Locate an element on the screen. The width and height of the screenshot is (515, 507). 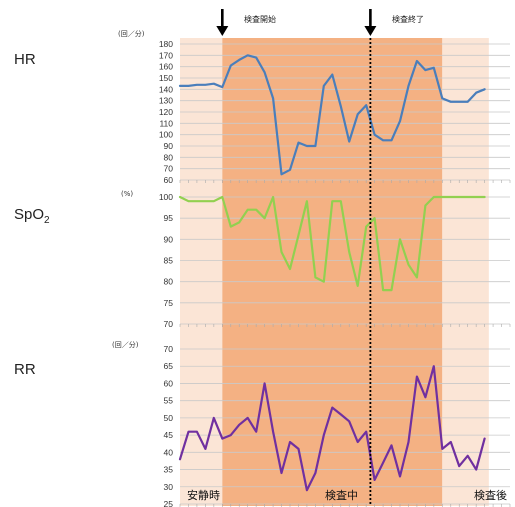
hr-tick-label: 170 is located at coordinates (166, 55).